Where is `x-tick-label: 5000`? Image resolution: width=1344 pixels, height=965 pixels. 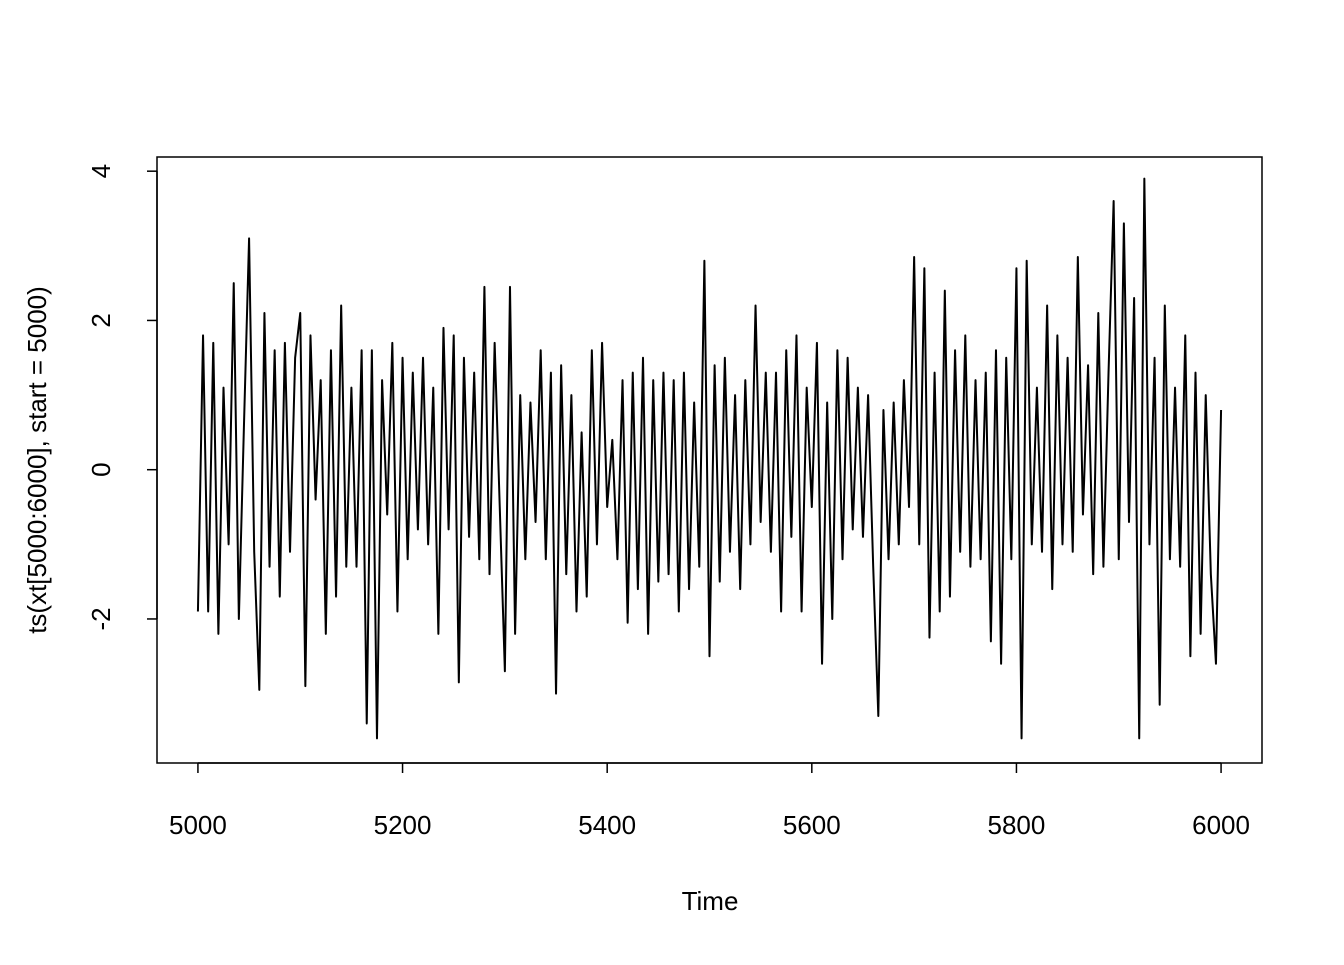
x-tick-label: 5000 is located at coordinates (198, 825).